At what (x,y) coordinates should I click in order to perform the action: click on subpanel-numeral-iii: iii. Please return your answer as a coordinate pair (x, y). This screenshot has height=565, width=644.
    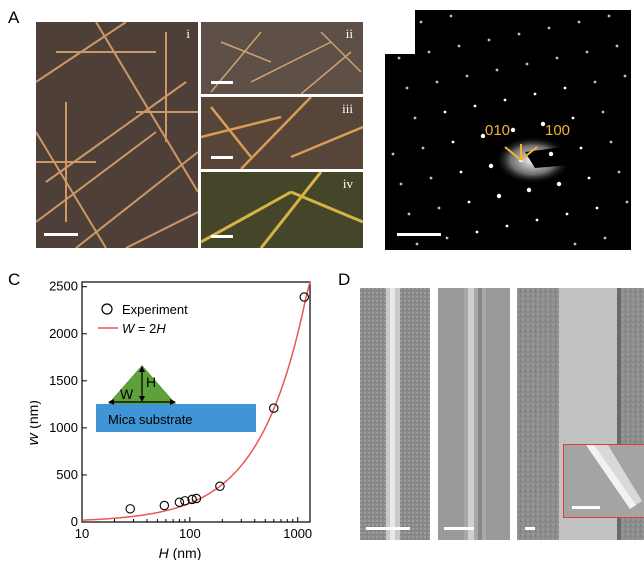
    Looking at the image, I should click on (347, 108).